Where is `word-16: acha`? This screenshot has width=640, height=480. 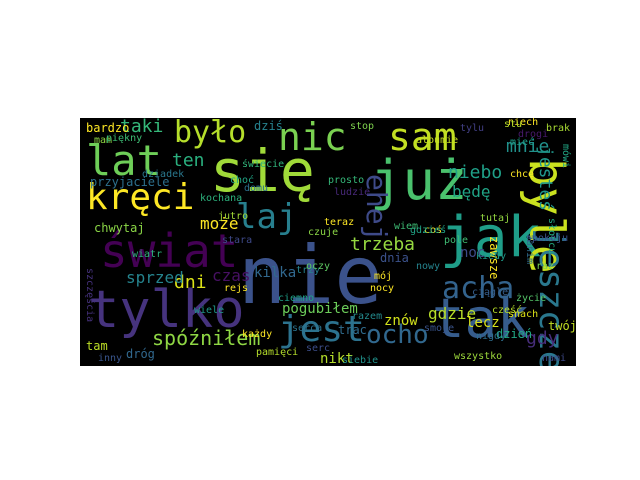 word-16: acha is located at coordinates (478, 288).